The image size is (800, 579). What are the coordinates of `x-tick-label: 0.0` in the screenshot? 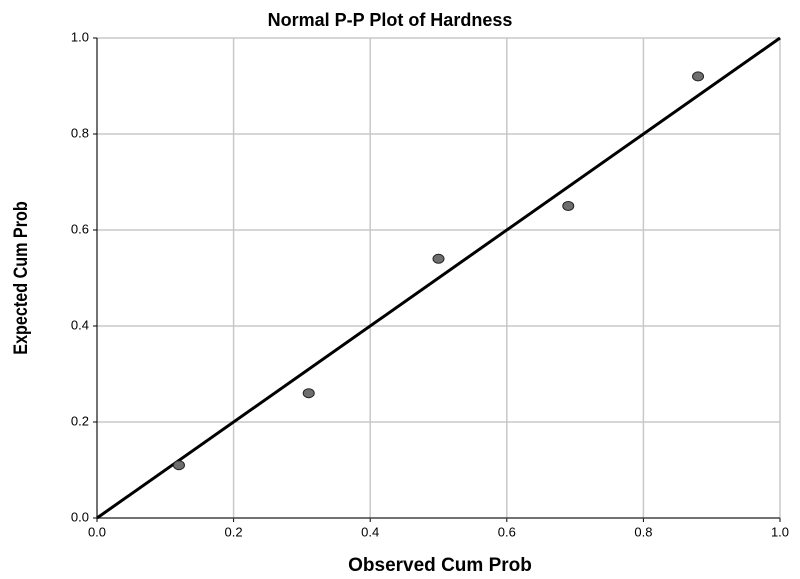 It's located at (97, 531).